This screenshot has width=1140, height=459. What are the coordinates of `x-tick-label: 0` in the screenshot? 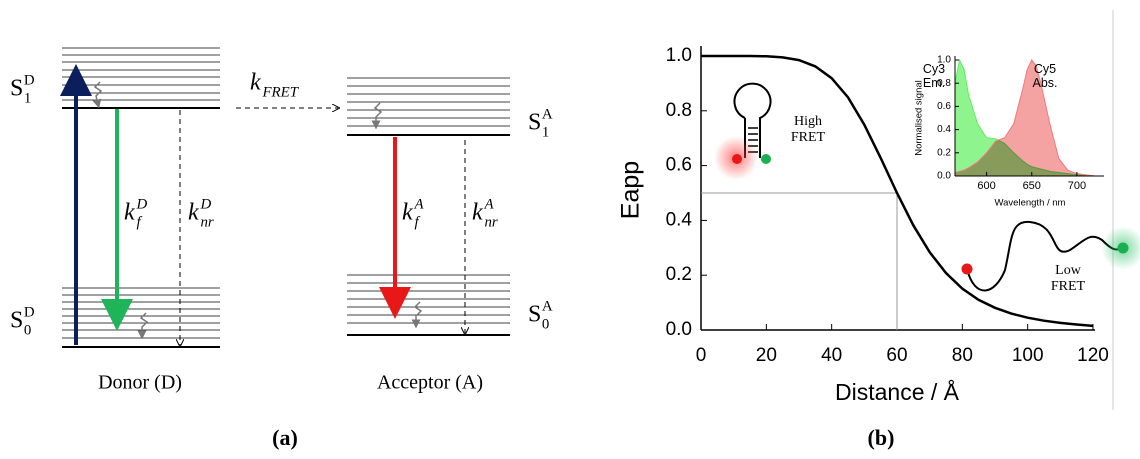 It's located at (701, 355).